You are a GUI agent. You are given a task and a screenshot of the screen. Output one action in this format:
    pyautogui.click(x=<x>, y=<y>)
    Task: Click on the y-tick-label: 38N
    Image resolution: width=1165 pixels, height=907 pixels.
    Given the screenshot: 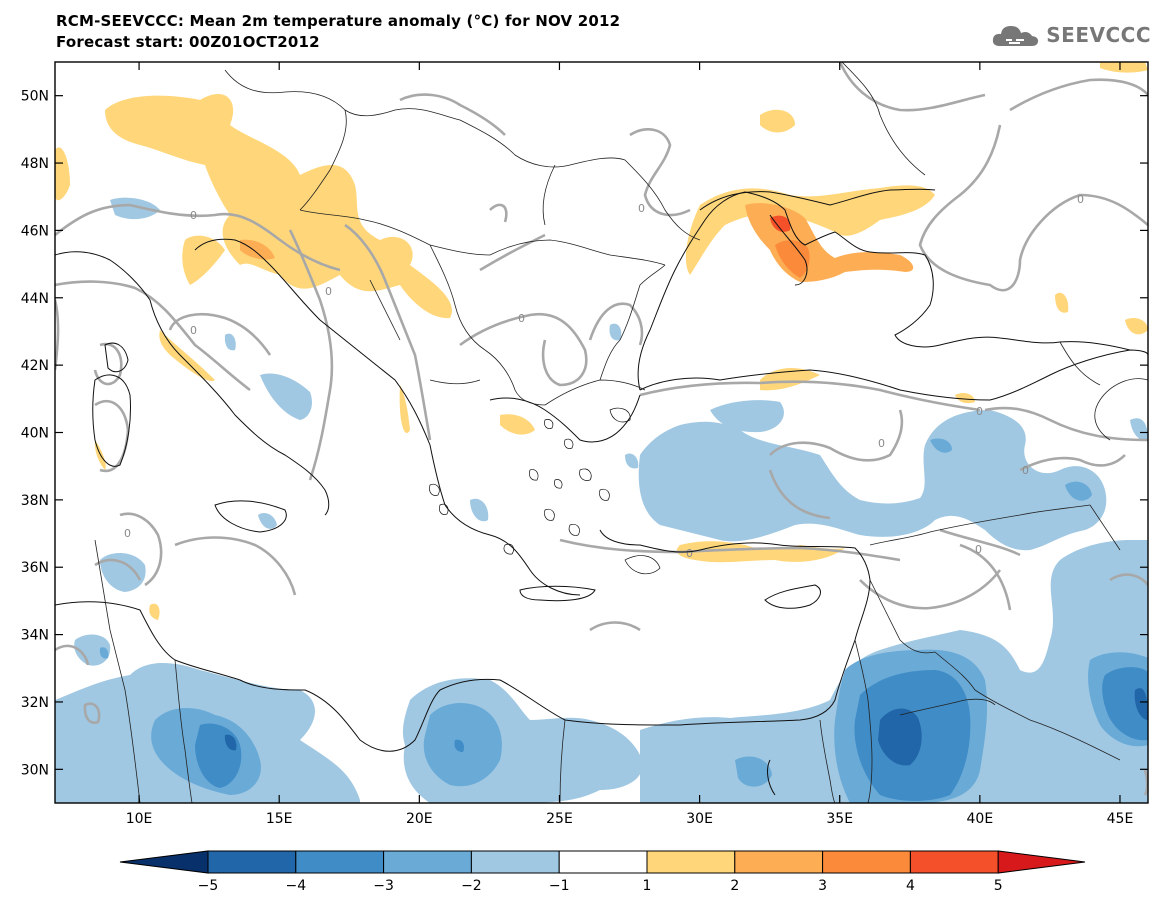 What is the action you would take?
    pyautogui.click(x=35, y=501)
    